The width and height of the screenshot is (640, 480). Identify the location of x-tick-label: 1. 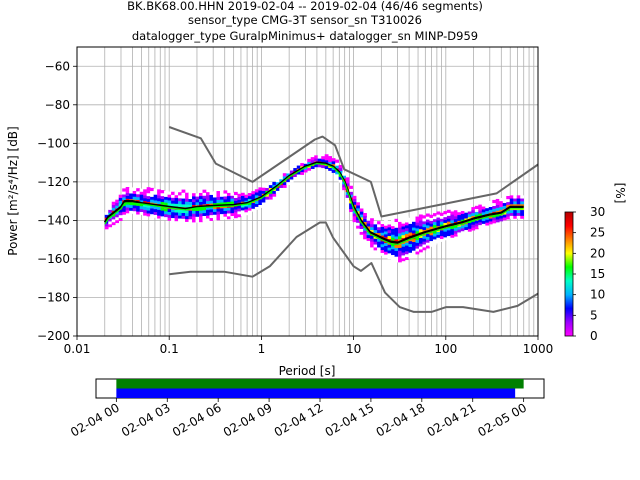
(262, 349).